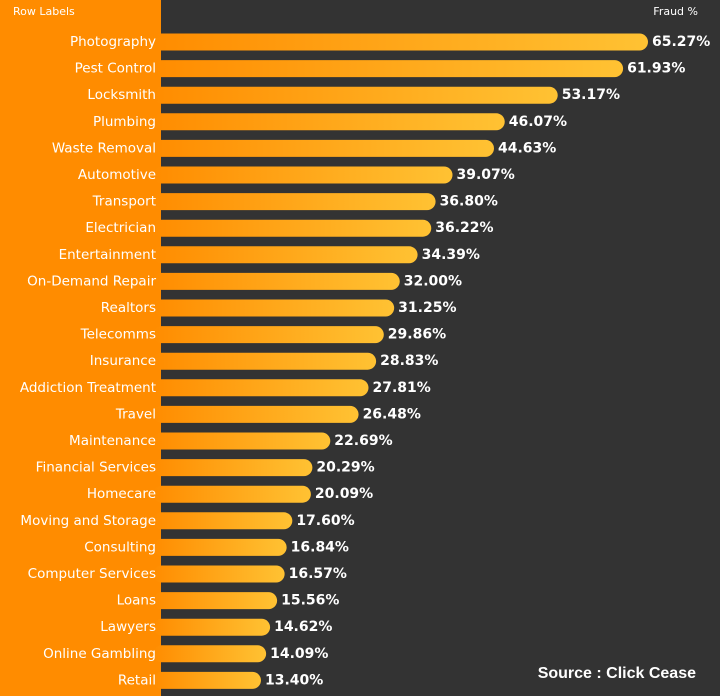 Image resolution: width=720 pixels, height=696 pixels. I want to click on category-label: Pest Control, so click(115, 69).